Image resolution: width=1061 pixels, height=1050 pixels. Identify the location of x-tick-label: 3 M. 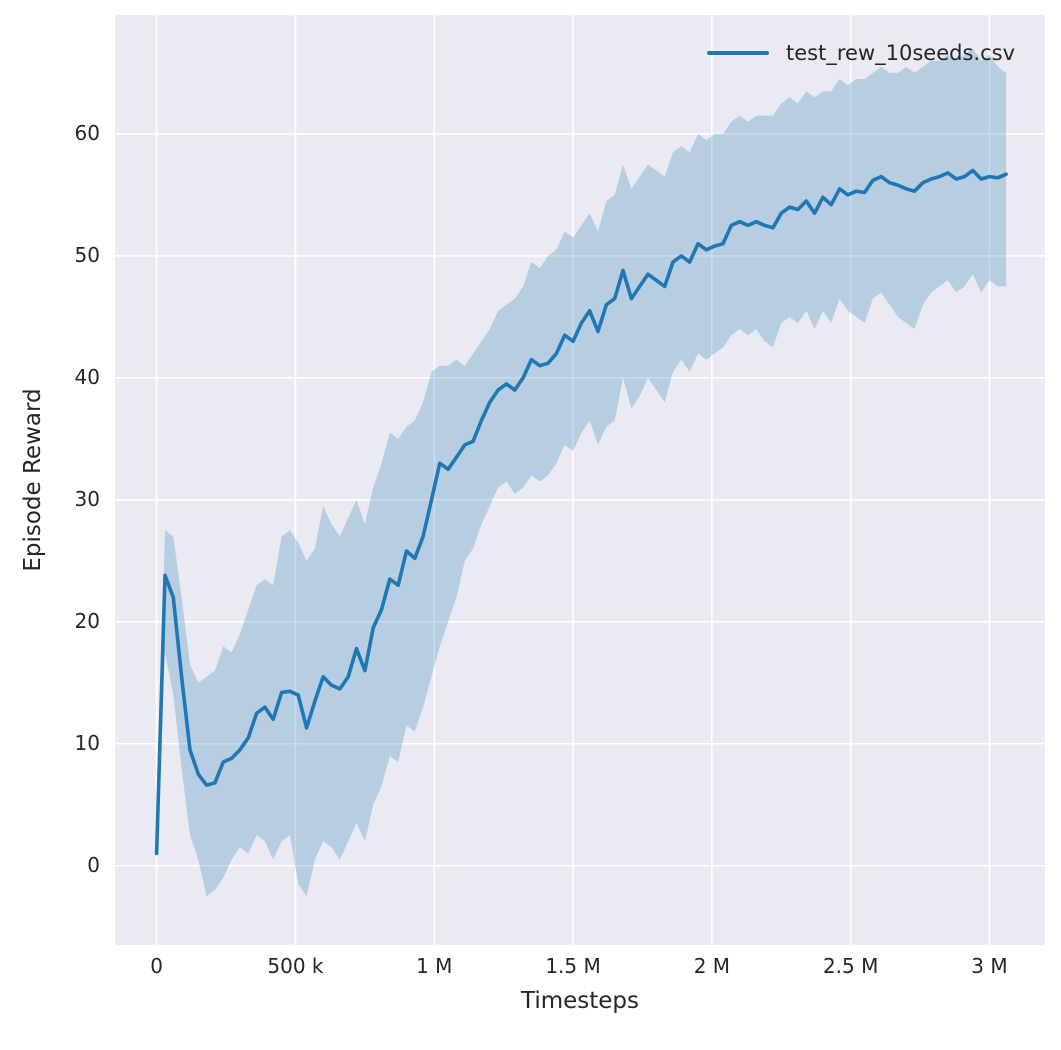
(989, 966).